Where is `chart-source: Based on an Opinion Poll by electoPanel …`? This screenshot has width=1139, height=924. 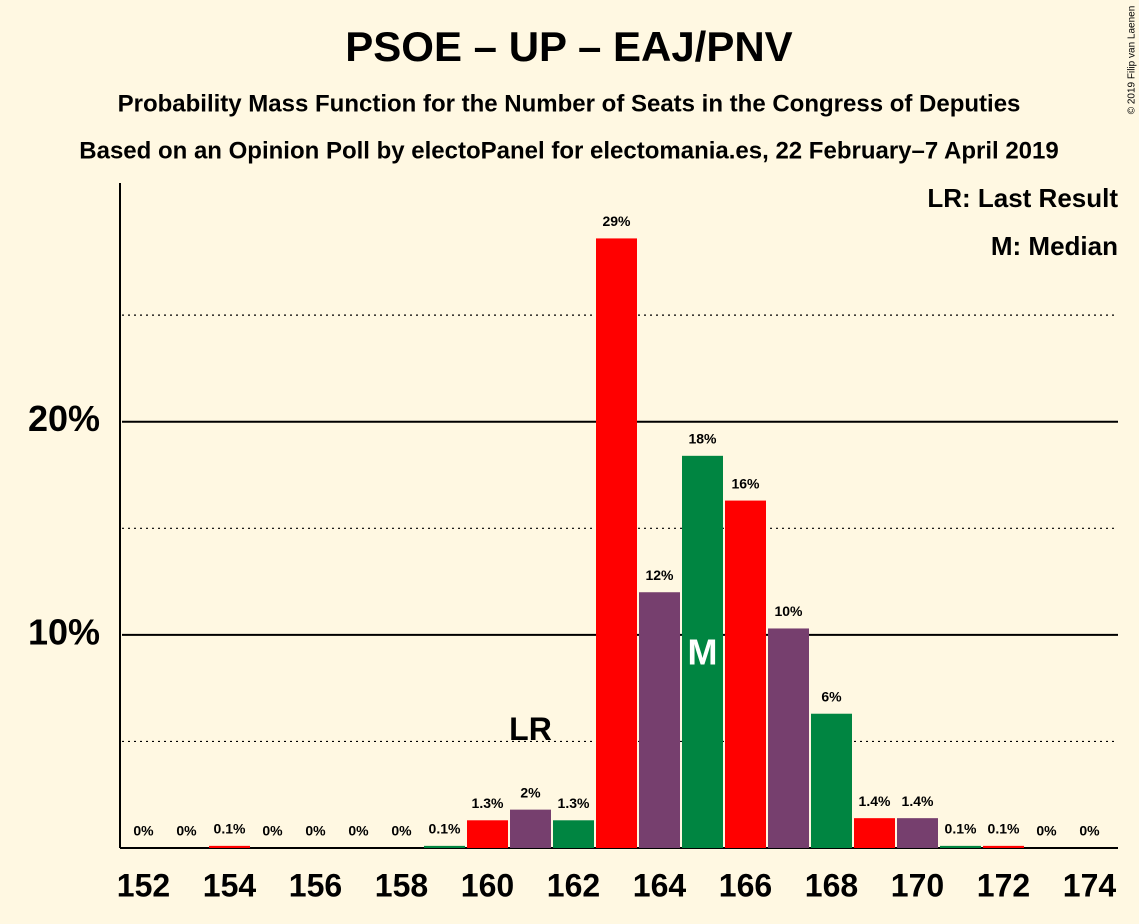
chart-source: Based on an Opinion Poll by electoPanel … is located at coordinates (568, 150).